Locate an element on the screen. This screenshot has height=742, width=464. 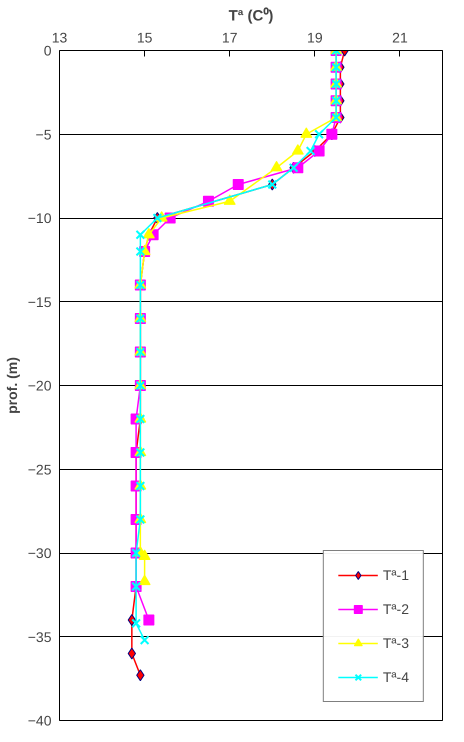
y-axis-title: prof. (m) is located at coordinates (12, 385).